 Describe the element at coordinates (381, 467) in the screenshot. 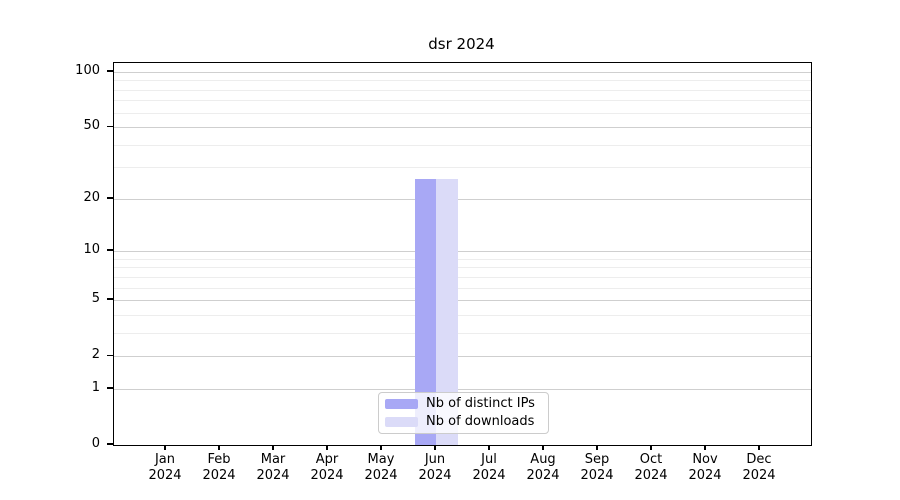

I see `x-tick-label: May 2024` at that location.